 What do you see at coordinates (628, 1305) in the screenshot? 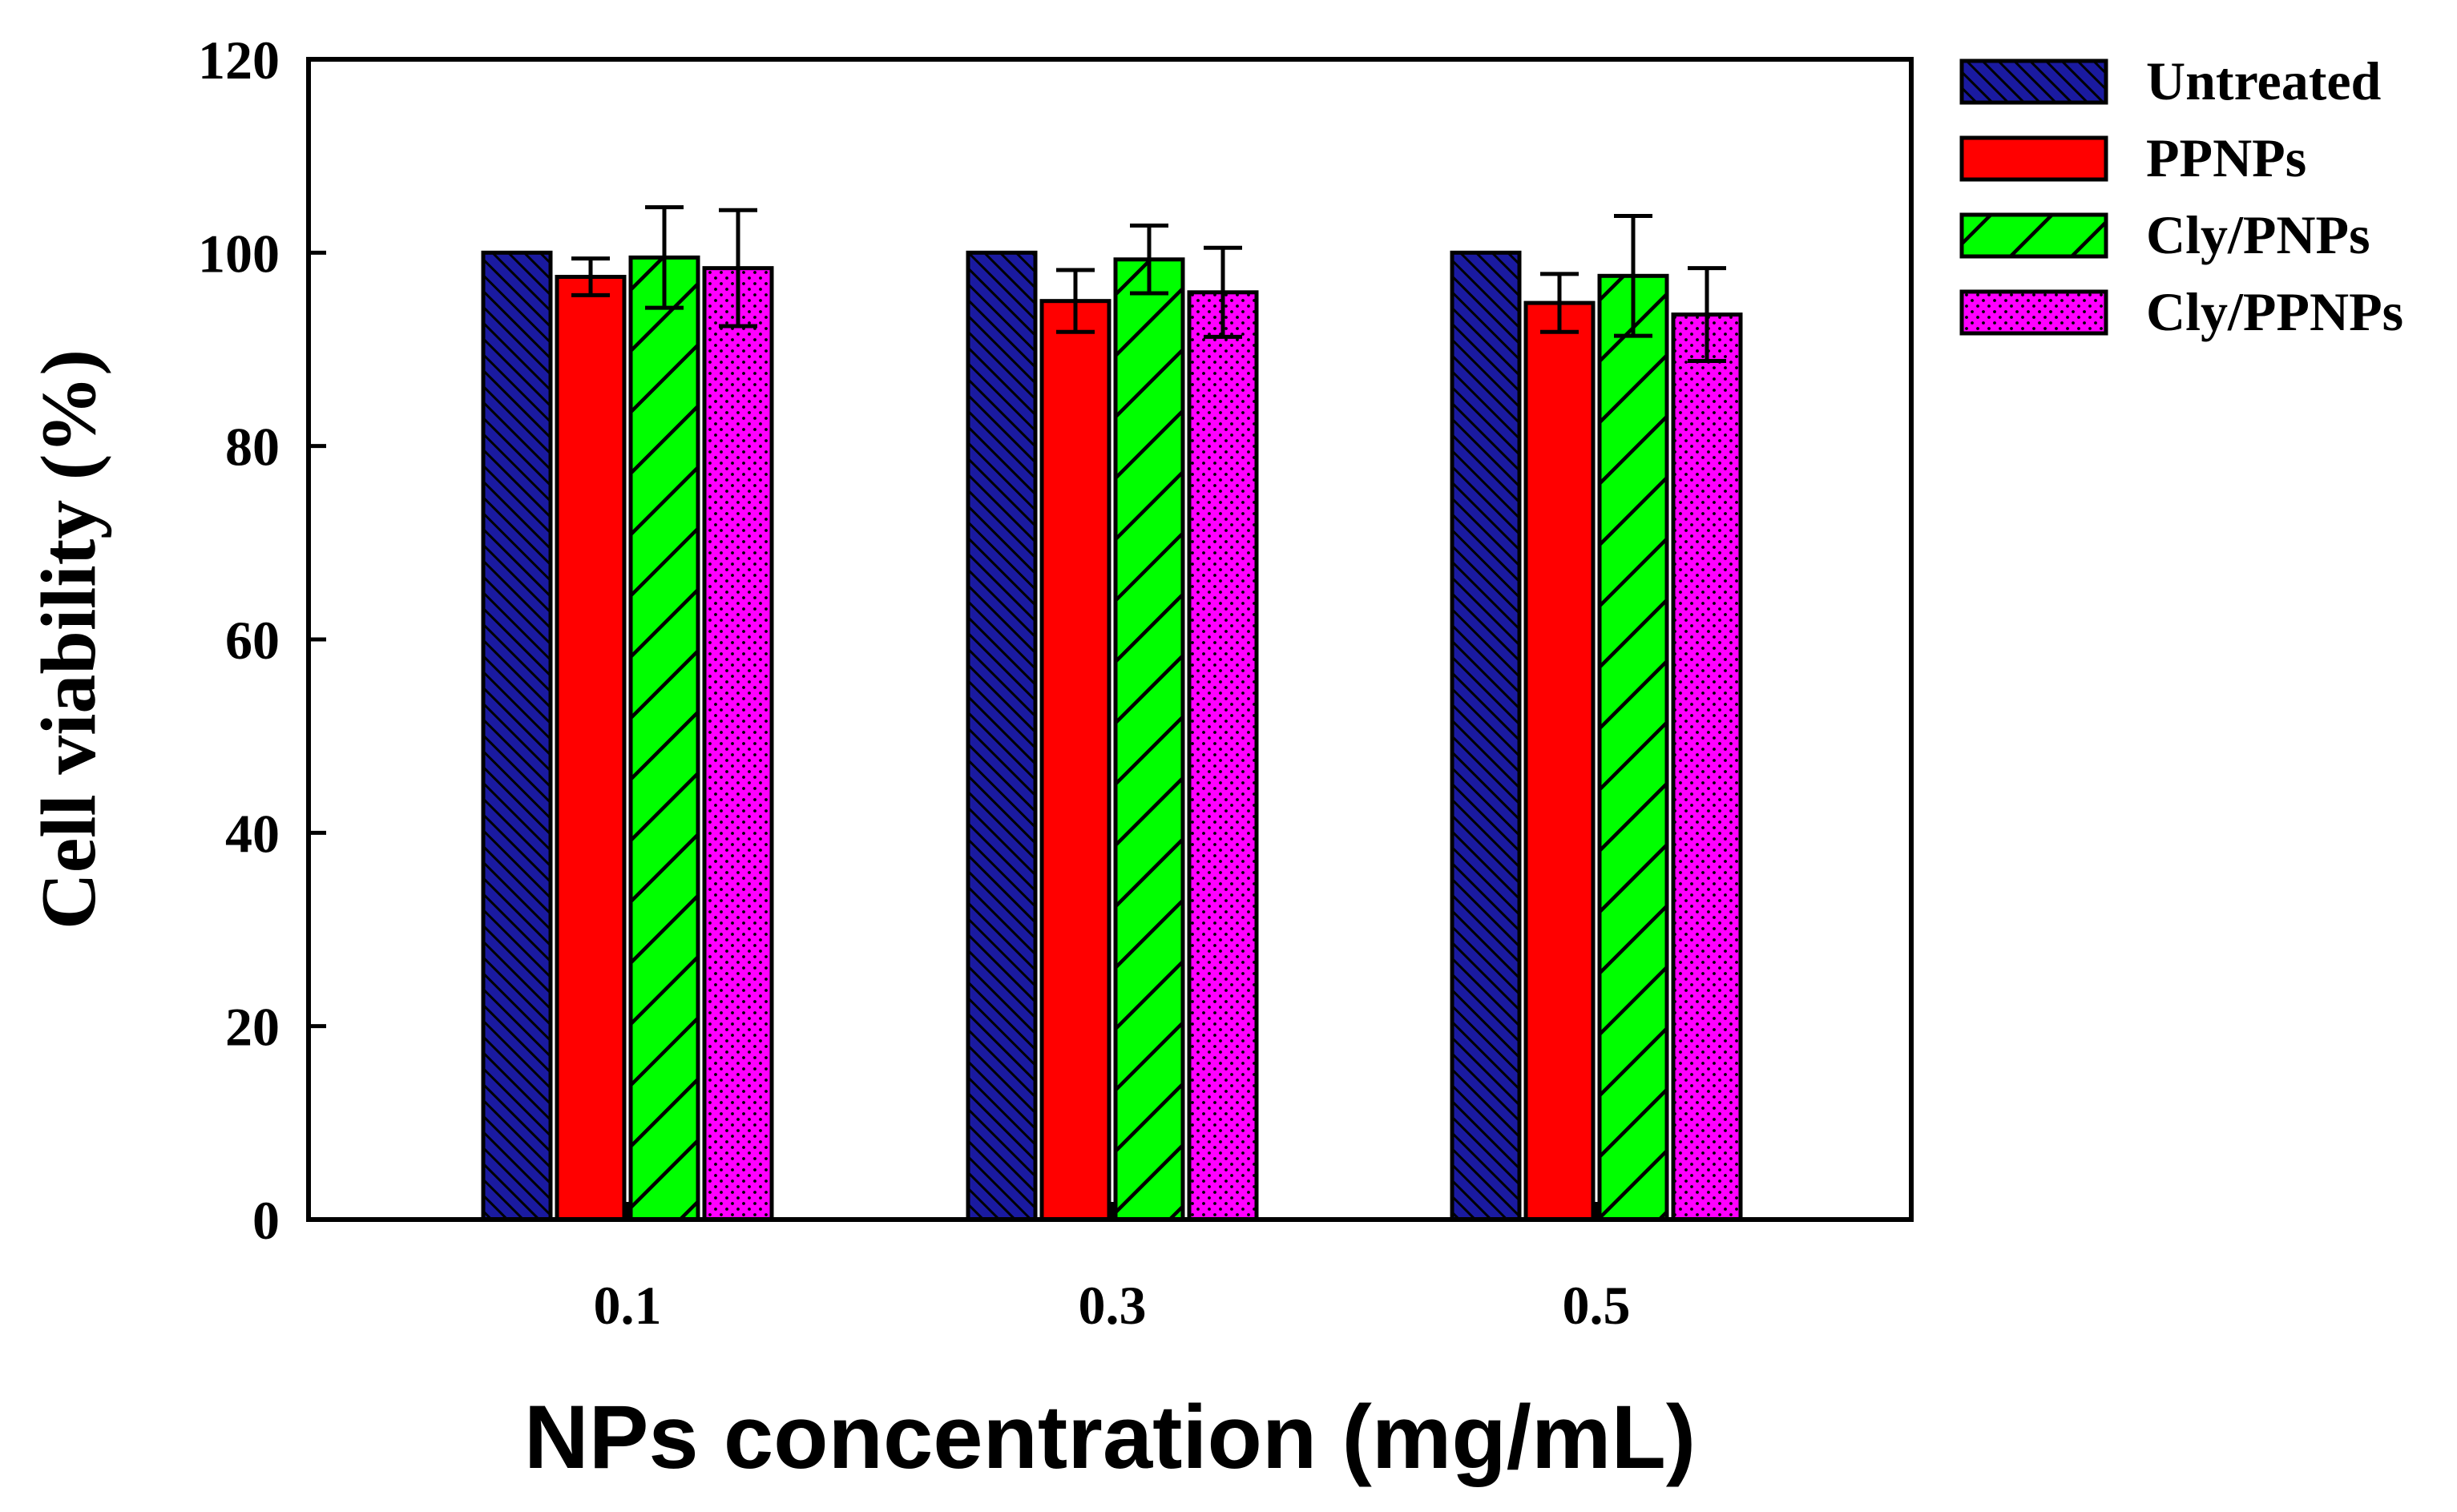
I see `x-tick-label-0-1: 0.1` at bounding box center [628, 1305].